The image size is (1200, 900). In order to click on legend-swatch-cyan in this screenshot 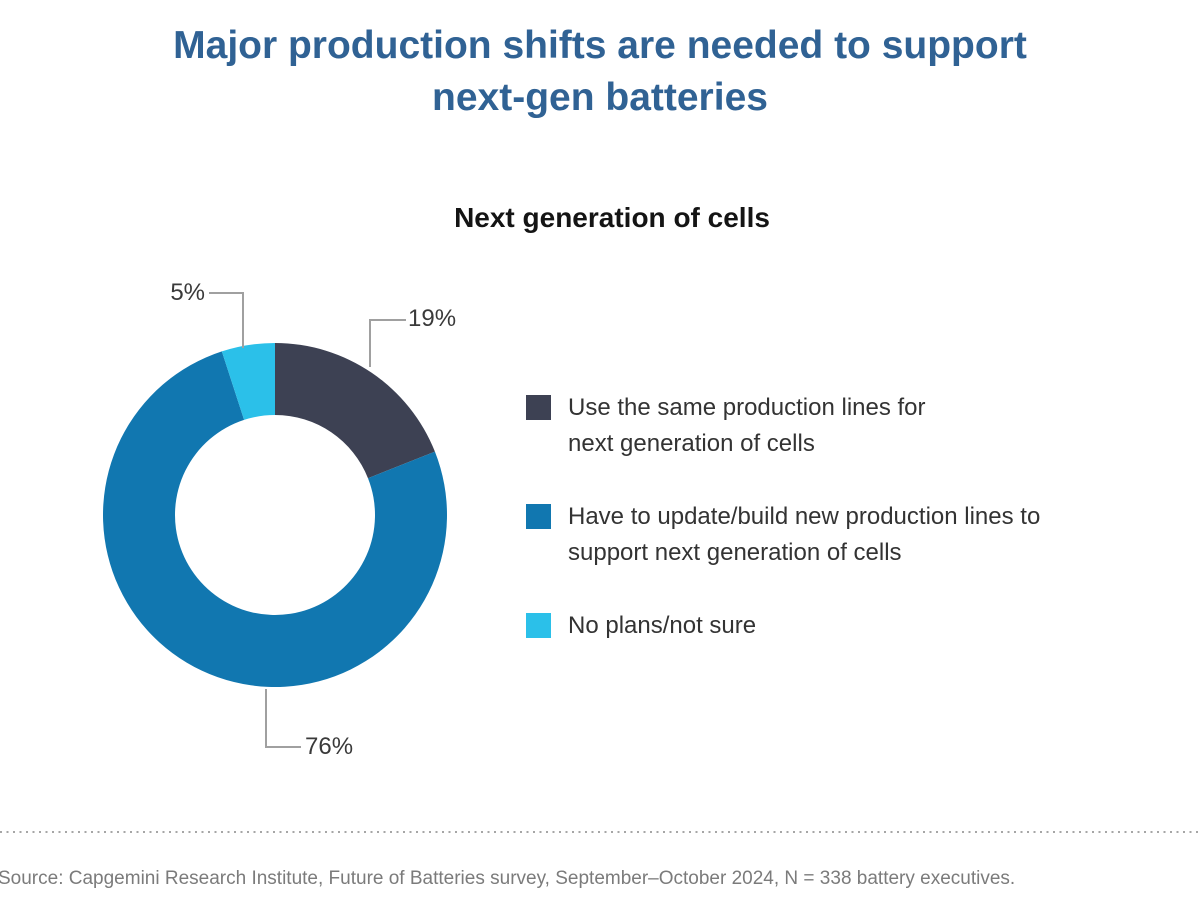, I will do `click(538, 625)`.